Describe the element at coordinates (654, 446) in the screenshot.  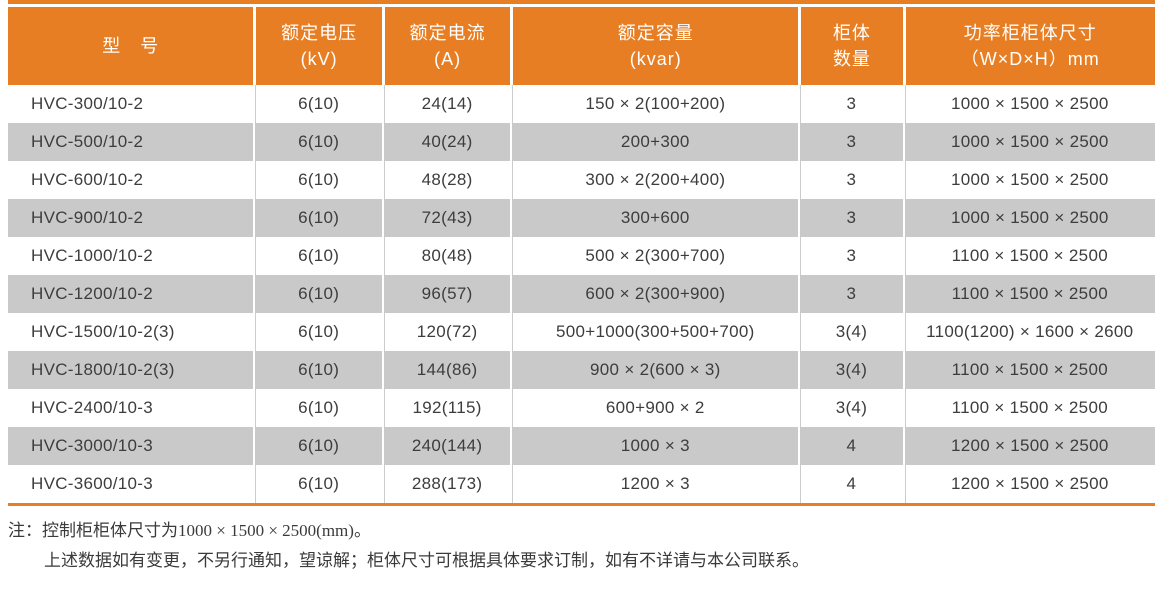
I see `rated-capacity-cell: 1000 × 3` at that location.